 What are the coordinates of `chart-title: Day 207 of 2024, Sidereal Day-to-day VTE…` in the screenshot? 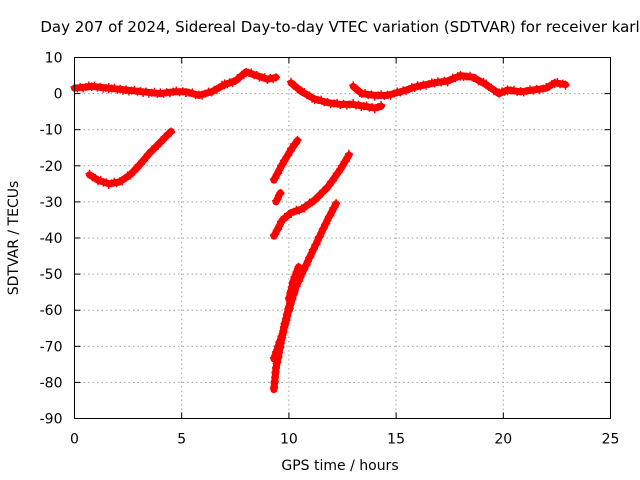 It's located at (339, 27).